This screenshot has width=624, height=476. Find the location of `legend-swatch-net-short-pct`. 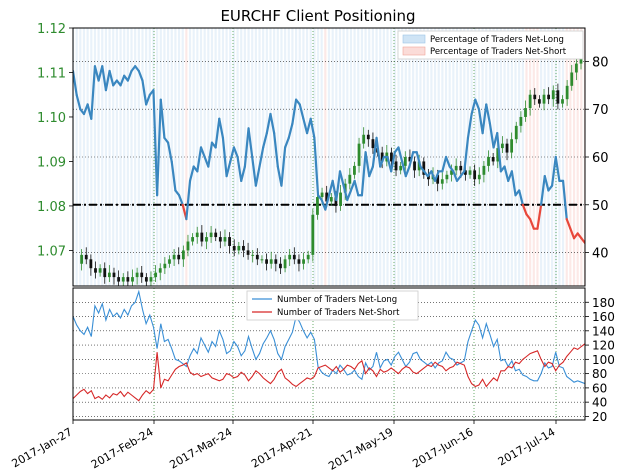

legend-swatch-net-short-pct is located at coordinates (414, 51).